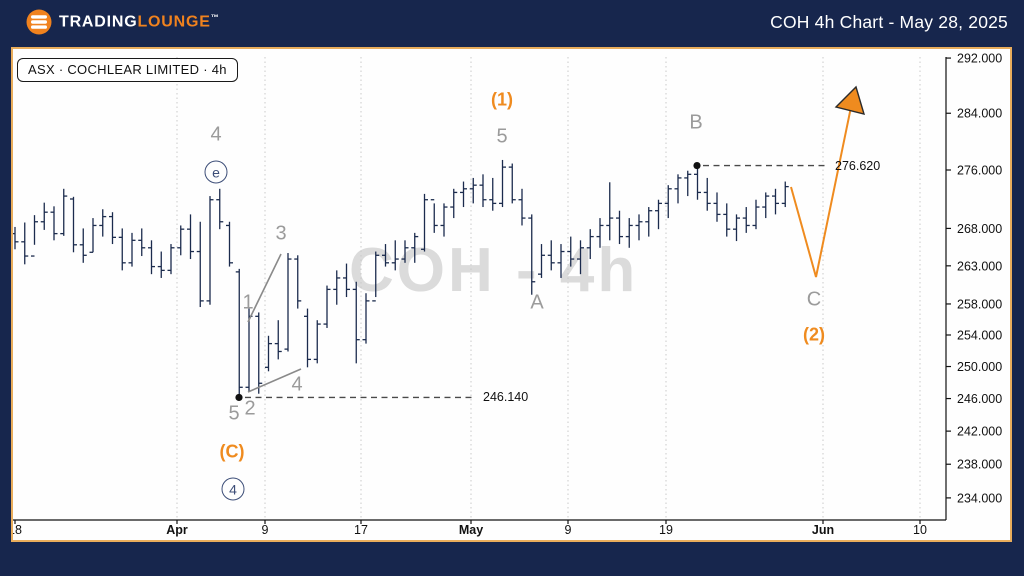 This screenshot has width=1024, height=576. I want to click on y-axis-tick-label: 268.000, so click(979, 229).